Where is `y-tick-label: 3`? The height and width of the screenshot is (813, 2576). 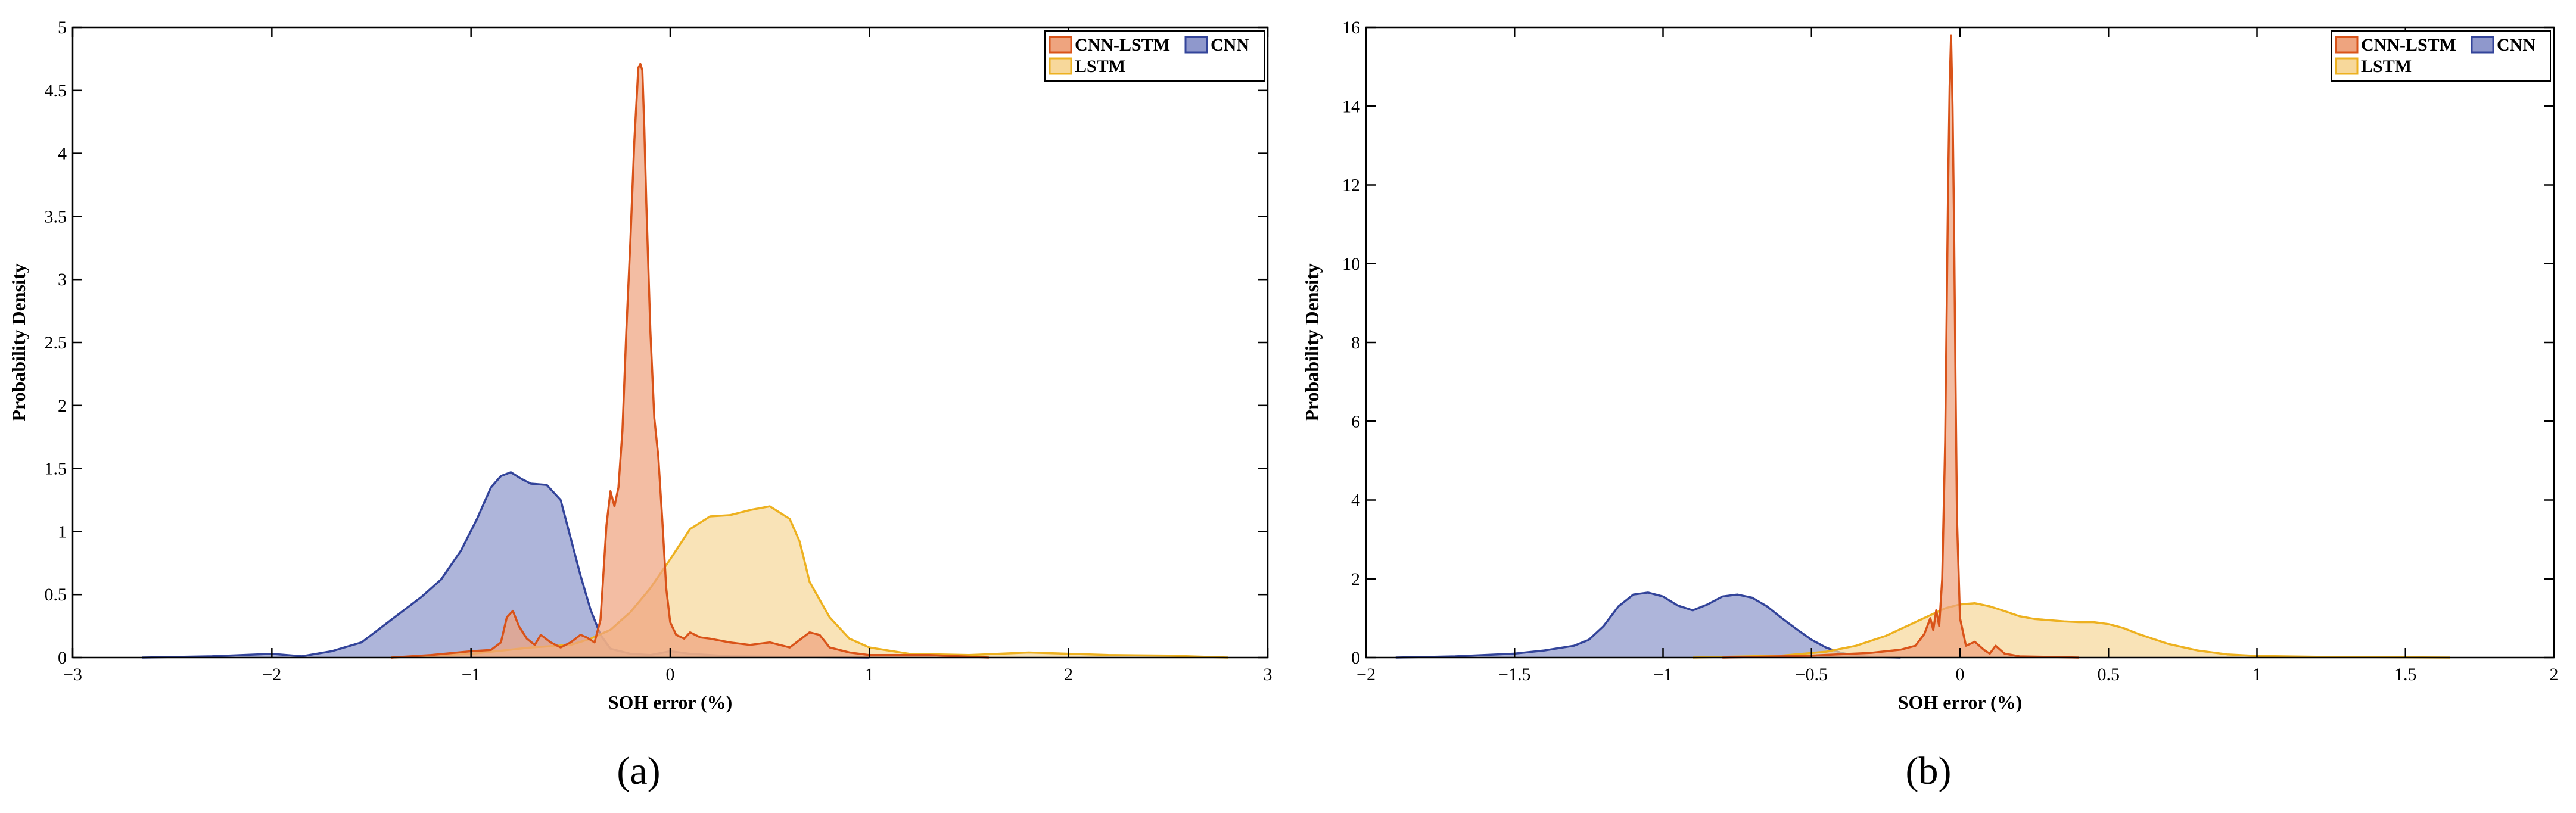 y-tick-label: 3 is located at coordinates (62, 279).